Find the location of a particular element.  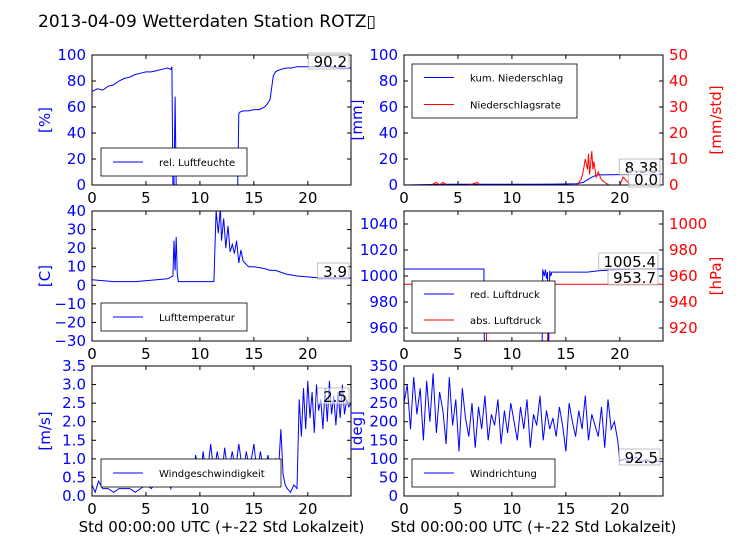

legend-entry: rel. Luftfeuchte is located at coordinates (197, 163).